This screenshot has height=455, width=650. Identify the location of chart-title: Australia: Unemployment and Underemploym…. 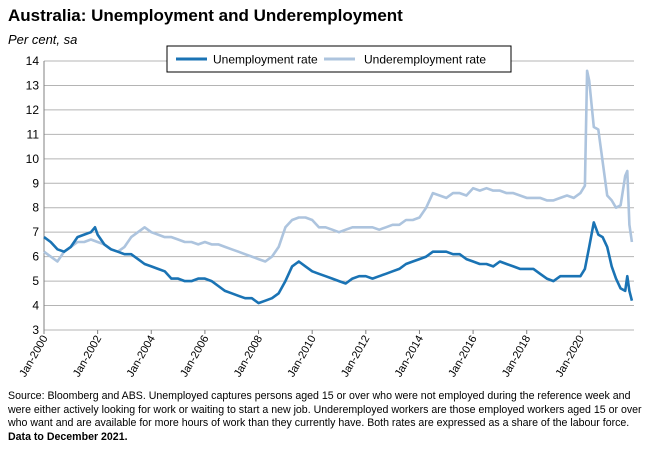
(205, 15).